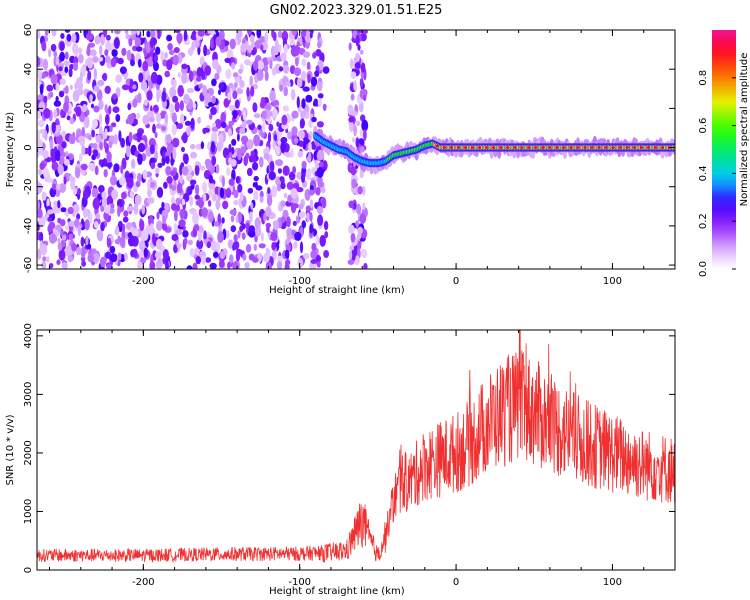 This screenshot has width=750, height=600. What do you see at coordinates (28, 187) in the screenshot?
I see `spec-ytick-label: -20` at bounding box center [28, 187].